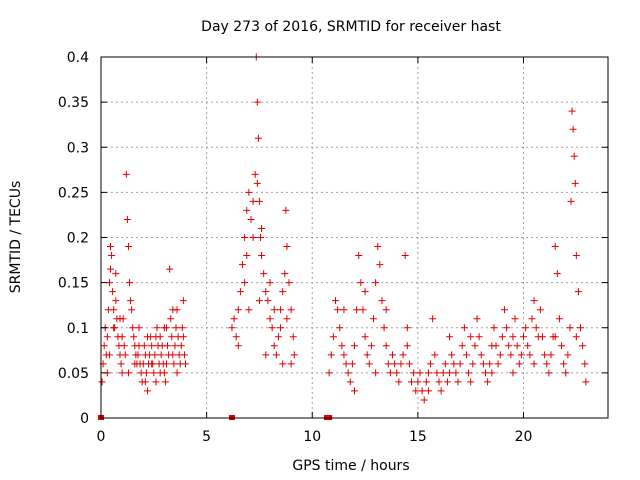  Describe the element at coordinates (524, 437) in the screenshot. I see `x-tick-label: 20` at that location.